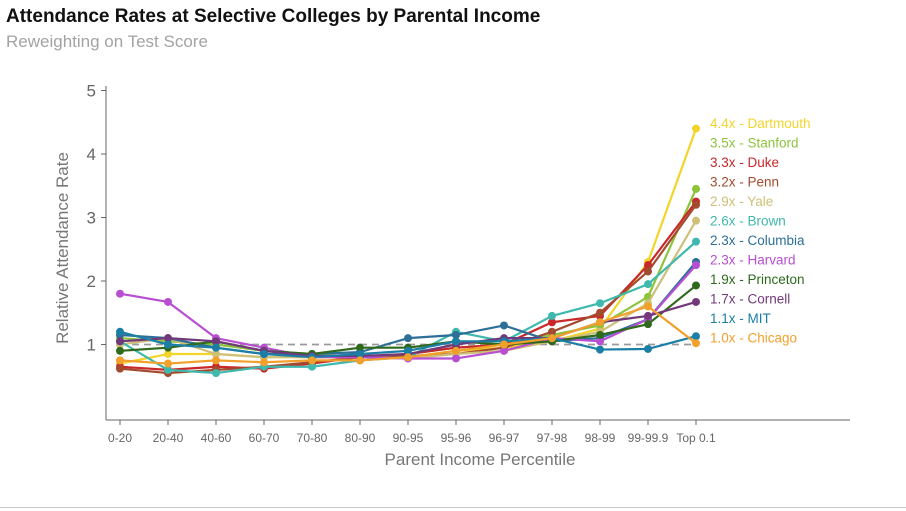 The height and width of the screenshot is (511, 906). I want to click on legend-item-dartmouth: 4.4x - Dartmouth, so click(760, 123).